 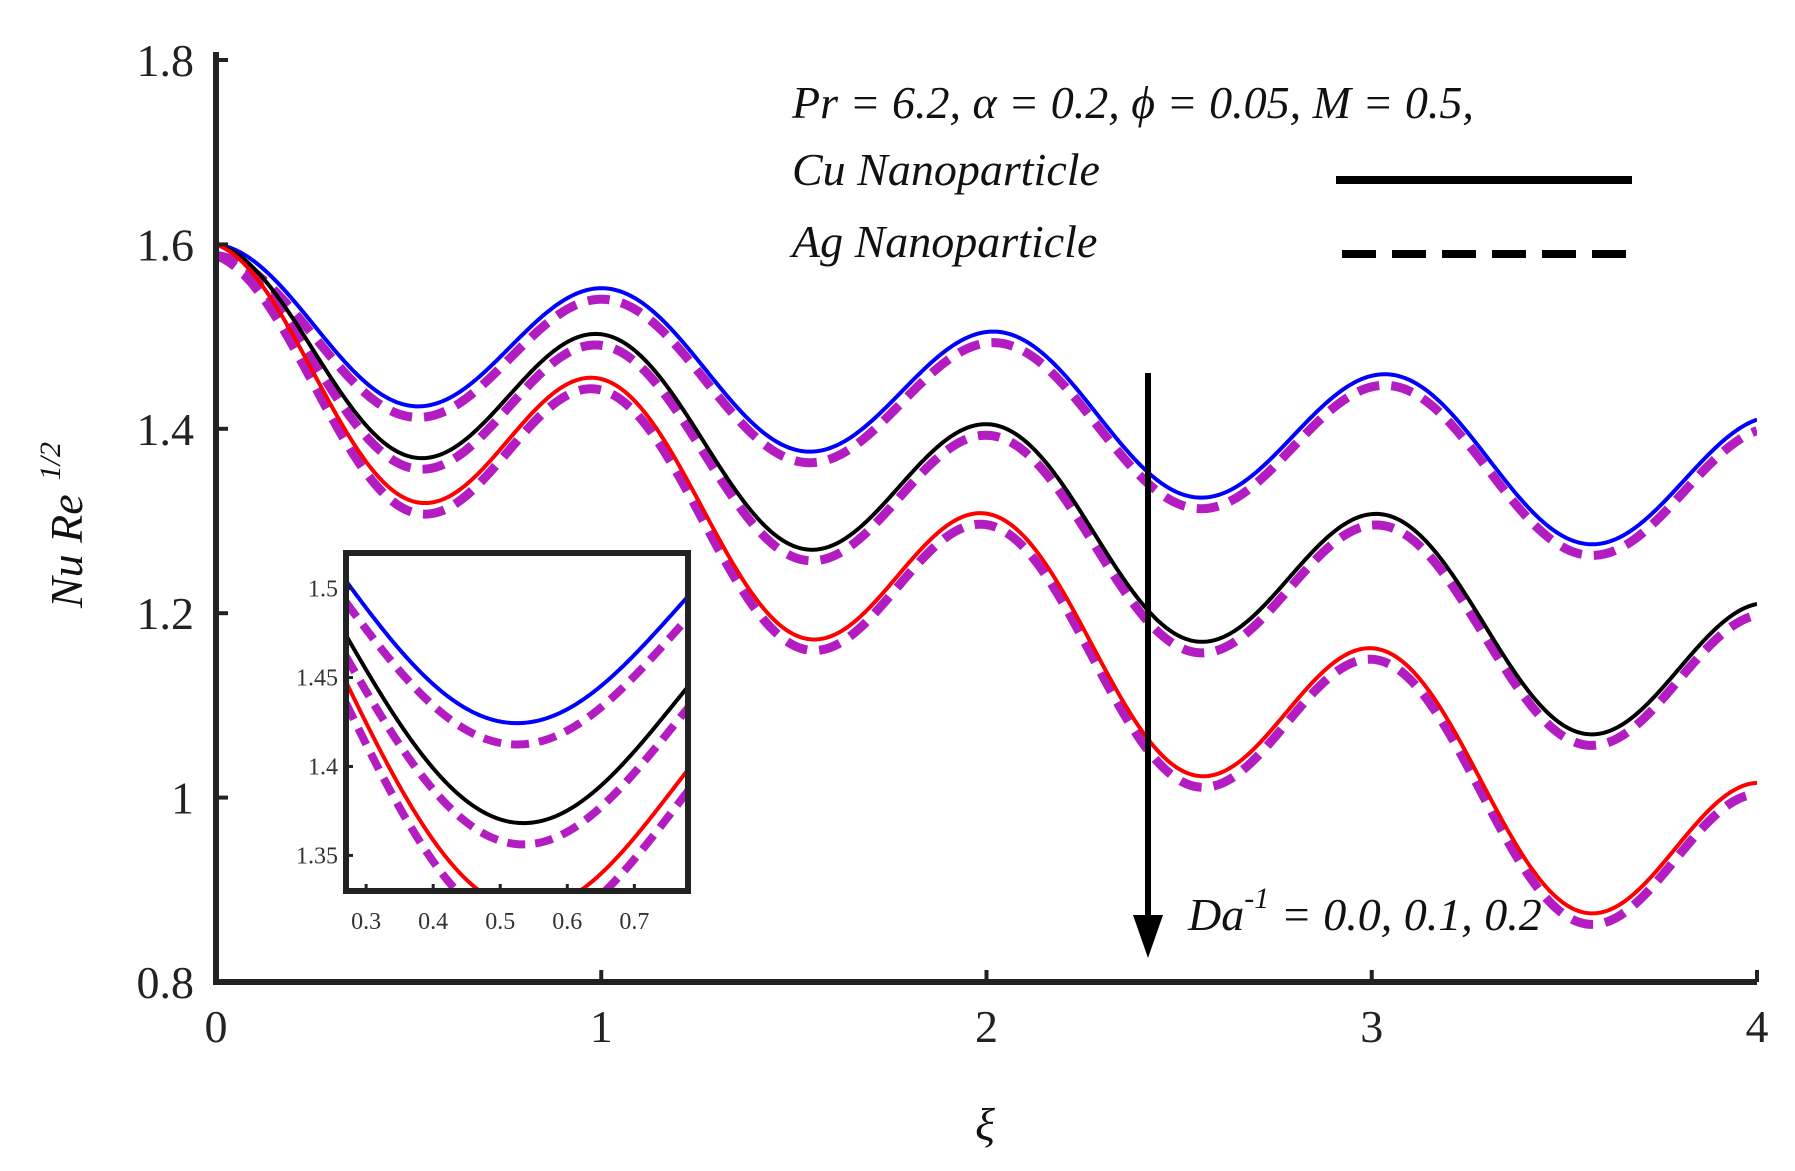 What do you see at coordinates (323, 590) in the screenshot?
I see `inset-y-tick-label: 1.5` at bounding box center [323, 590].